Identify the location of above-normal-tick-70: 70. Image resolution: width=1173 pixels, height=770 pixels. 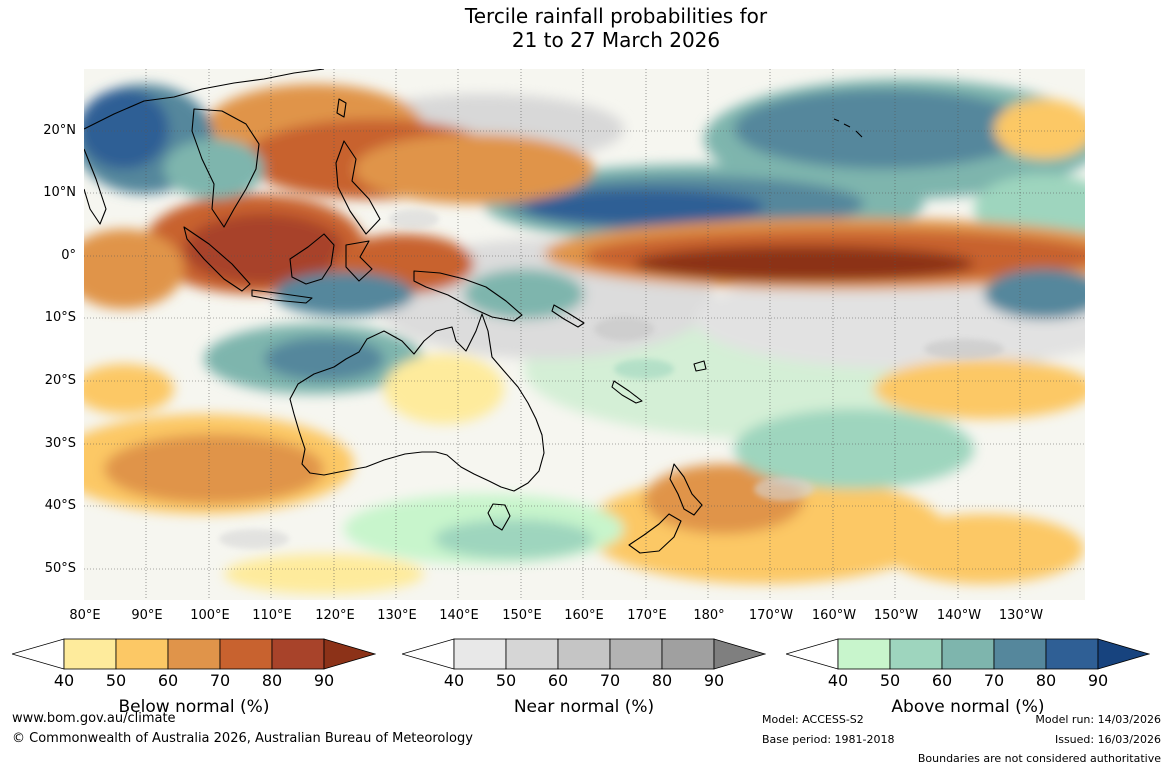
(994, 680).